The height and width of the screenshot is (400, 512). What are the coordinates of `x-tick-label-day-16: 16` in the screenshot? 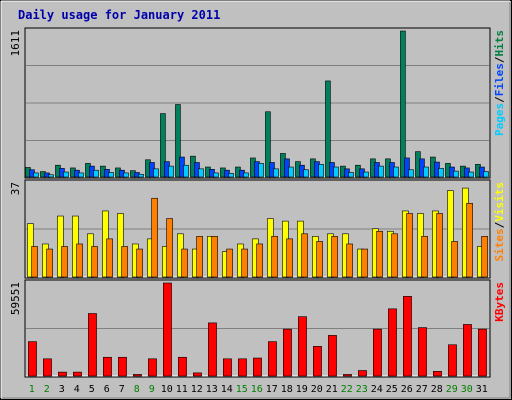 It's located at (257, 389).